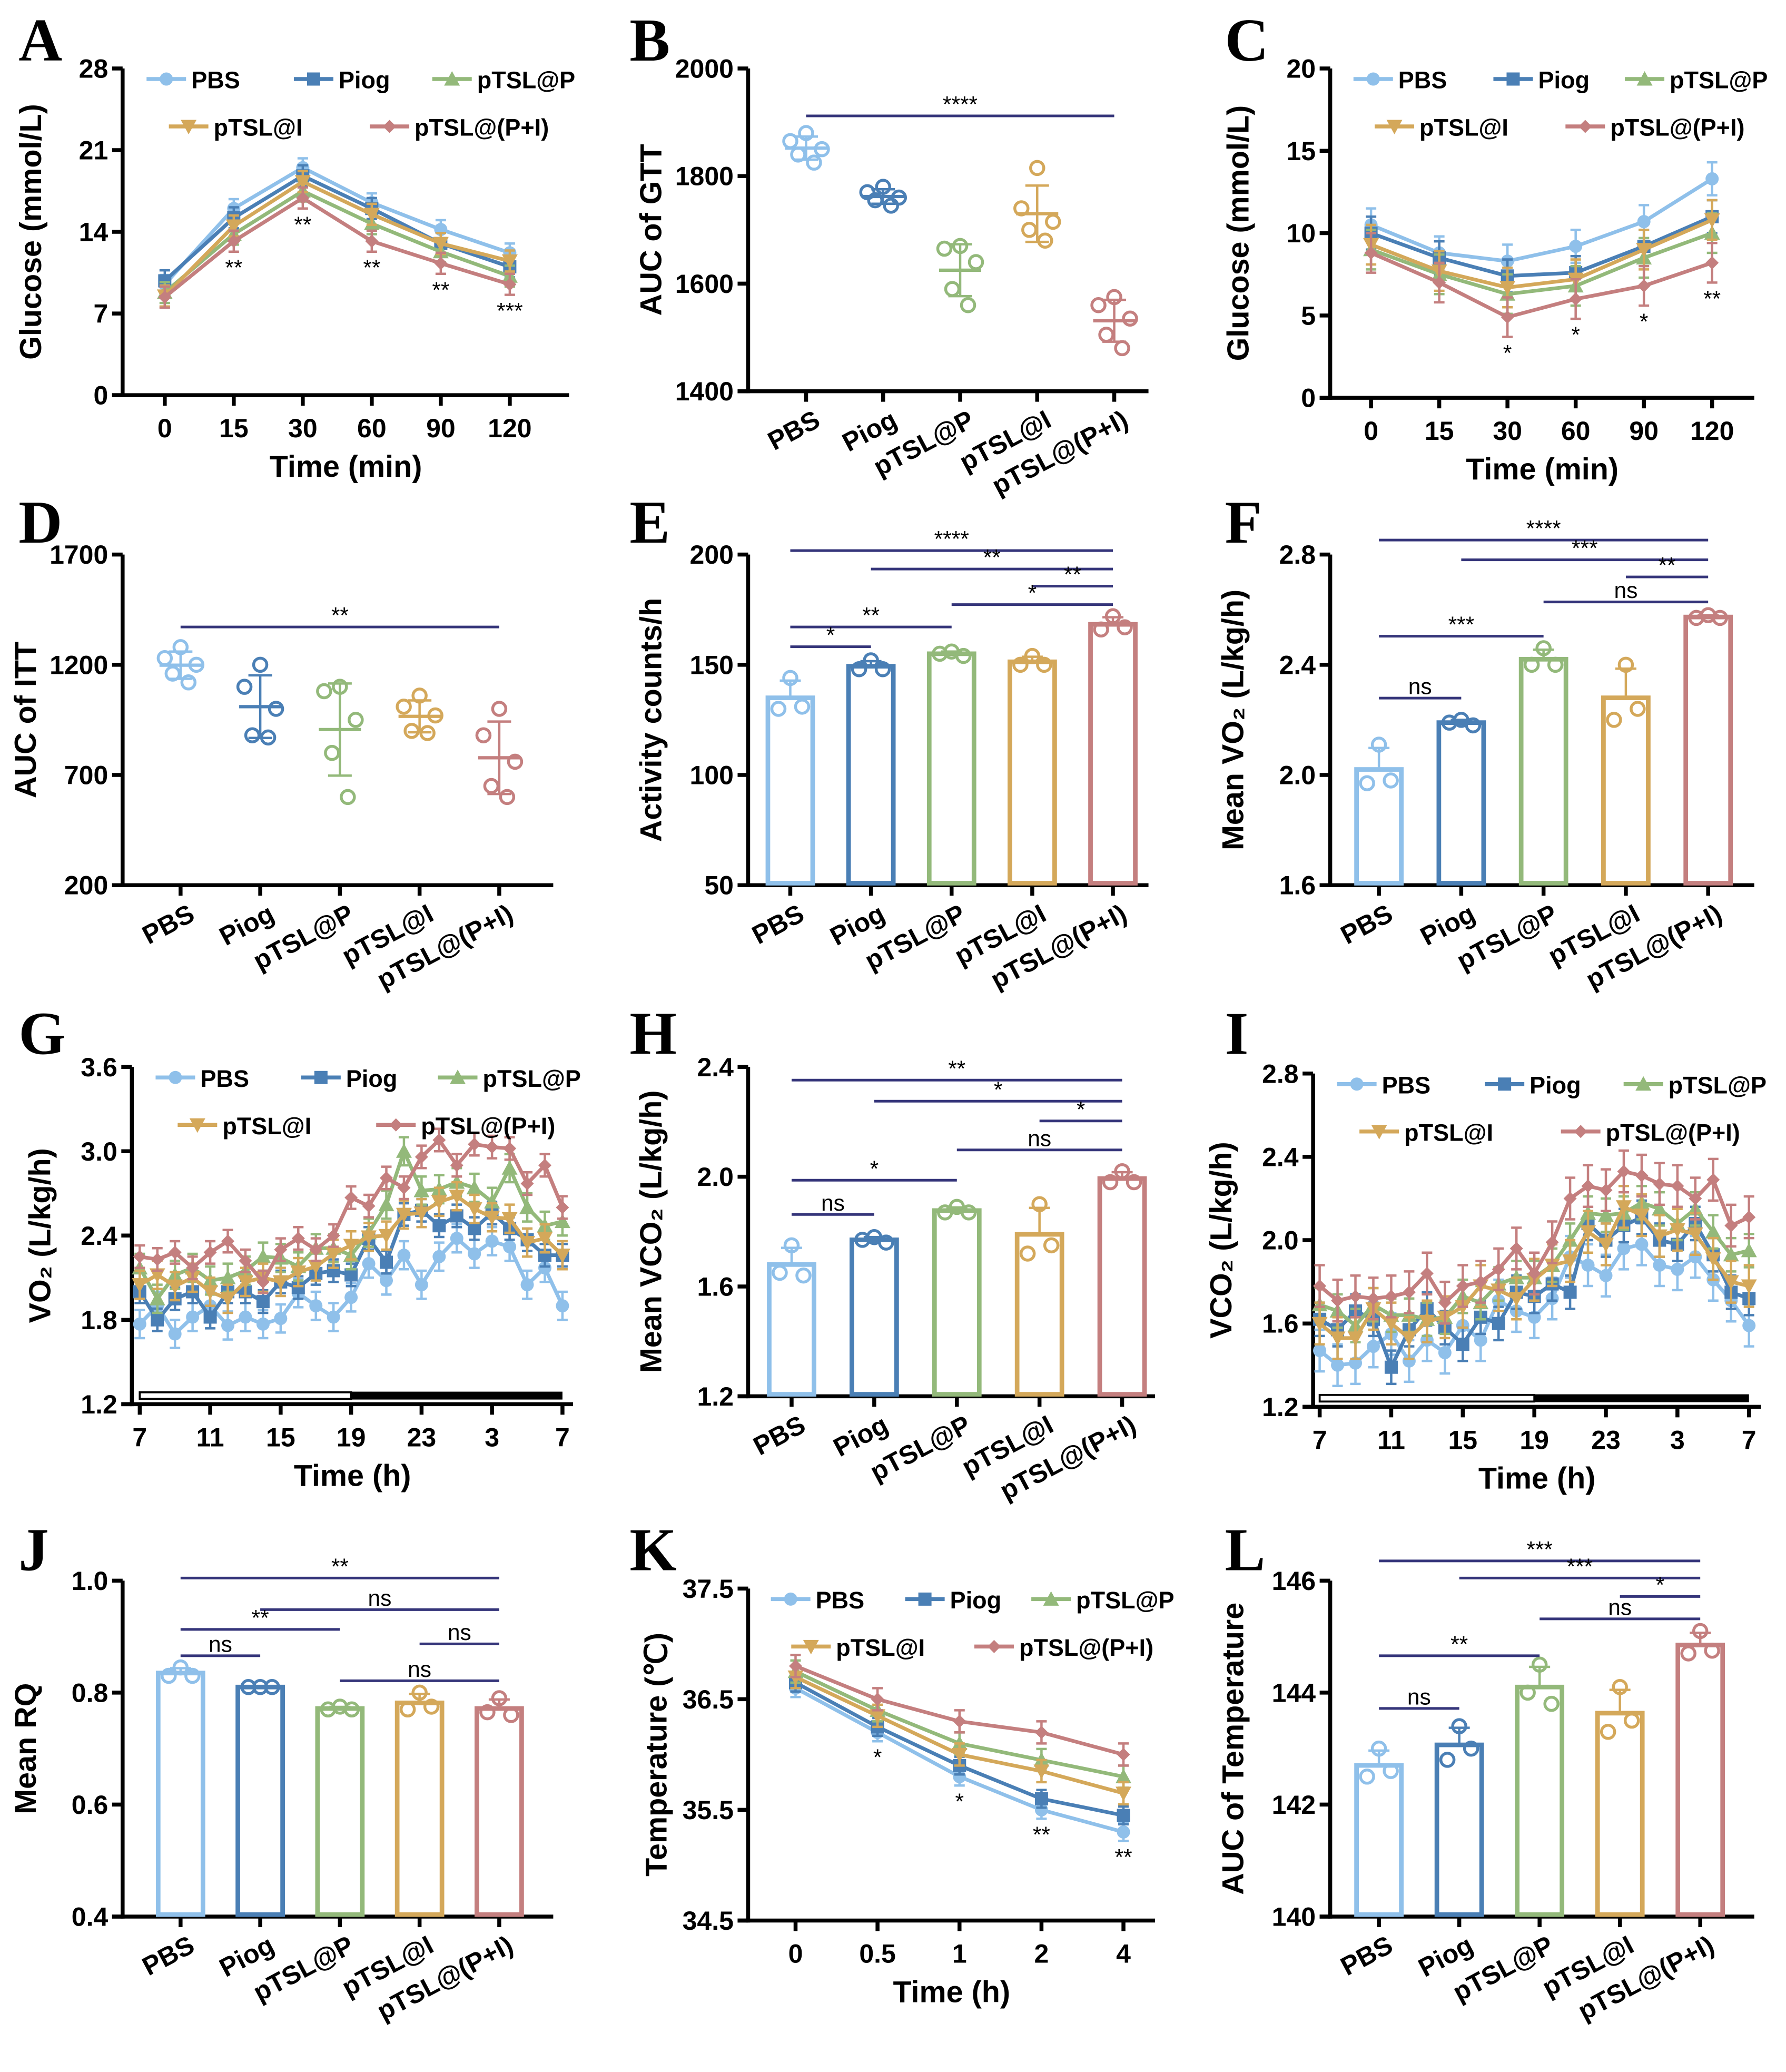 This screenshot has height=2072, width=1786. Describe the element at coordinates (1308, 398) in the screenshot. I see `y-tick-label: 0` at that location.